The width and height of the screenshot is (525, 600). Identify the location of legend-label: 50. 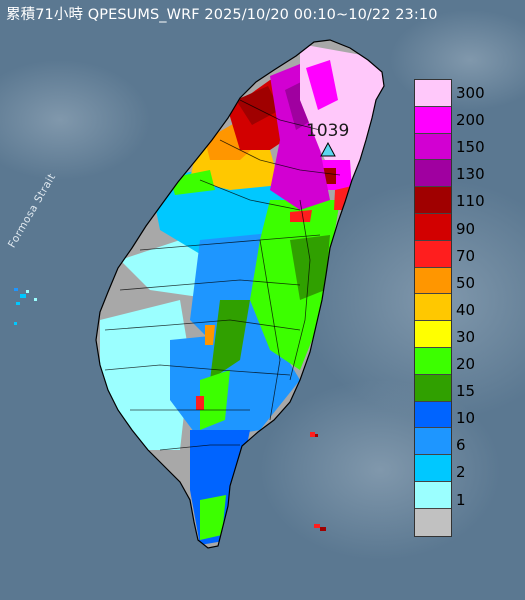
(466, 282).